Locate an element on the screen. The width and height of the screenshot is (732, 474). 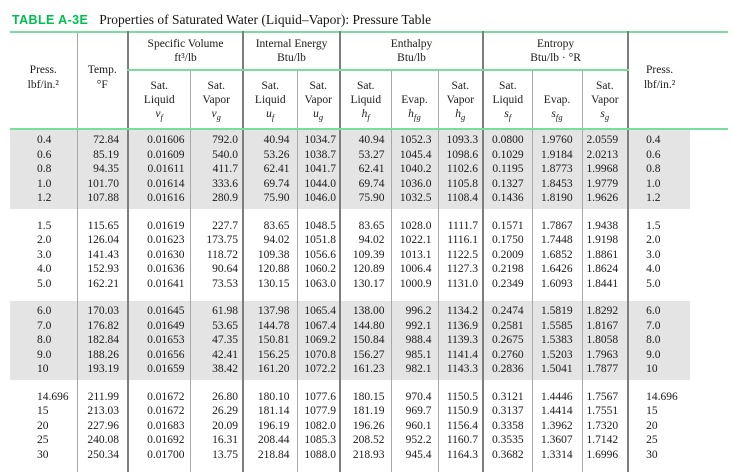
cell-hg: 1150.5 is located at coordinates (460, 395).